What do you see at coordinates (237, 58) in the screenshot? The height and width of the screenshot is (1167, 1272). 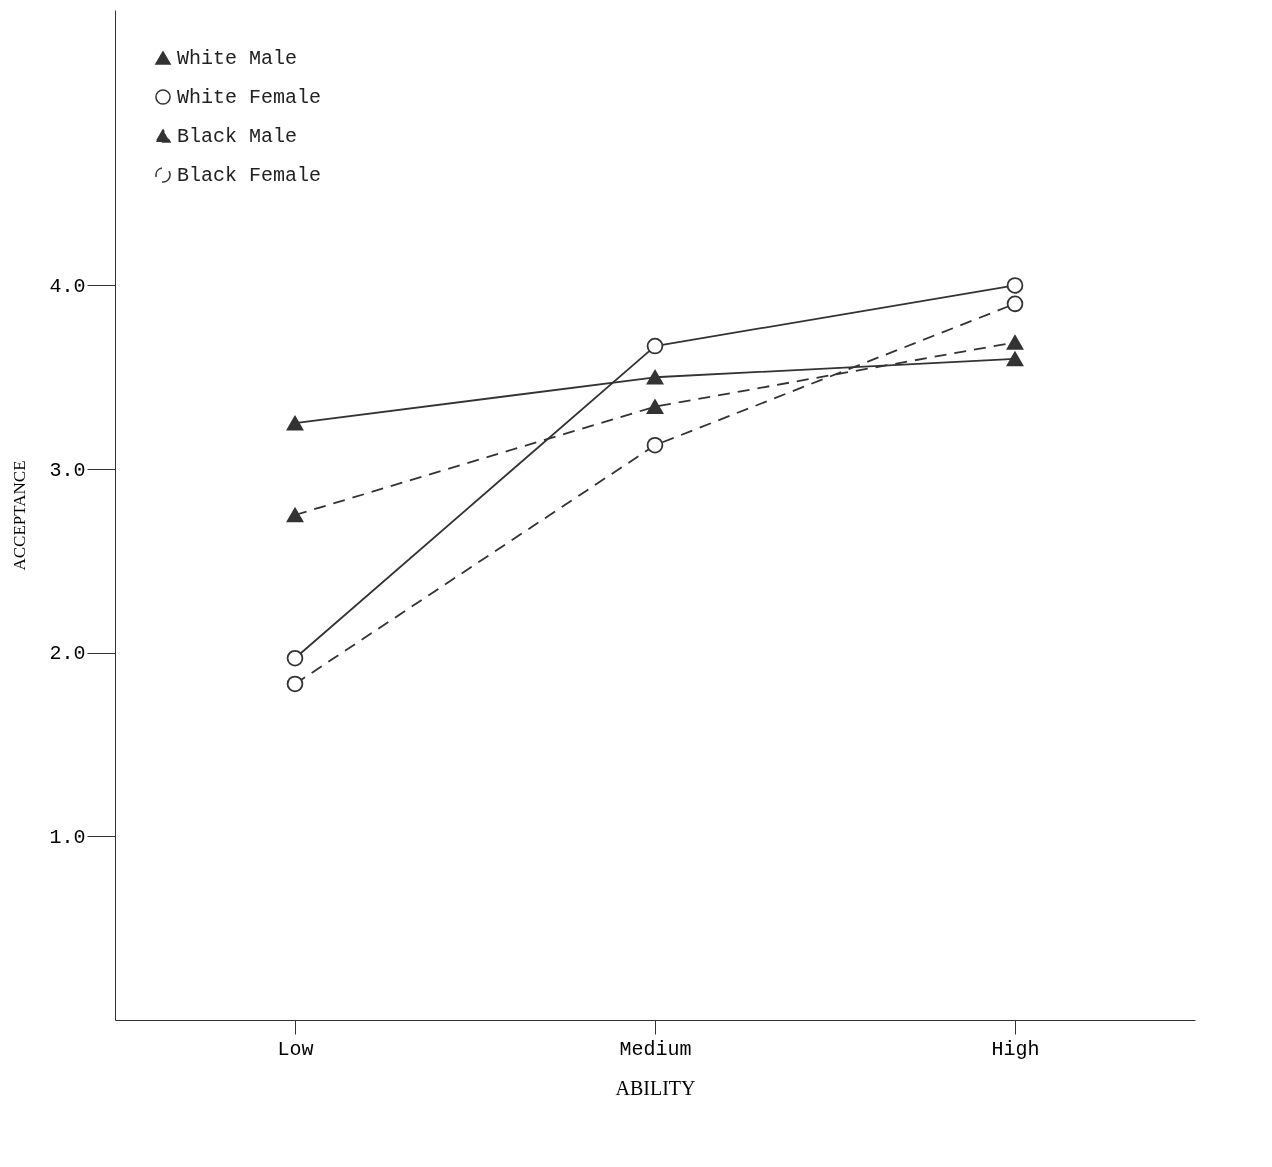 I see `legend-label: White Male` at bounding box center [237, 58].